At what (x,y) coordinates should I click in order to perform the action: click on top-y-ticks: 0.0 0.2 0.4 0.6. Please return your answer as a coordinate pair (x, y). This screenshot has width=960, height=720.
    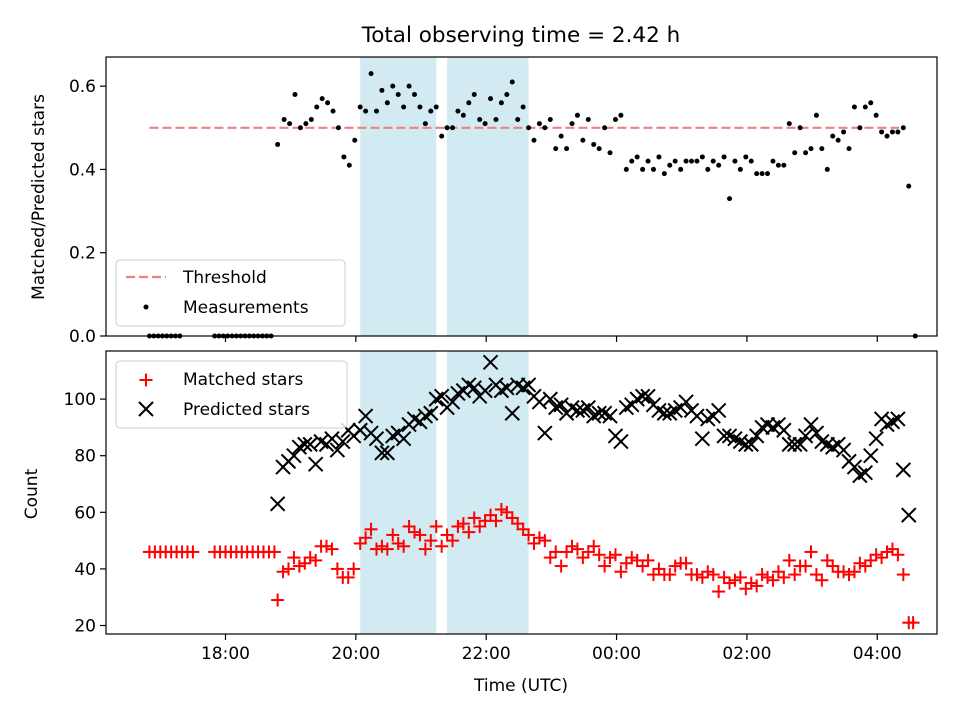
    Looking at the image, I should click on (87, 212).